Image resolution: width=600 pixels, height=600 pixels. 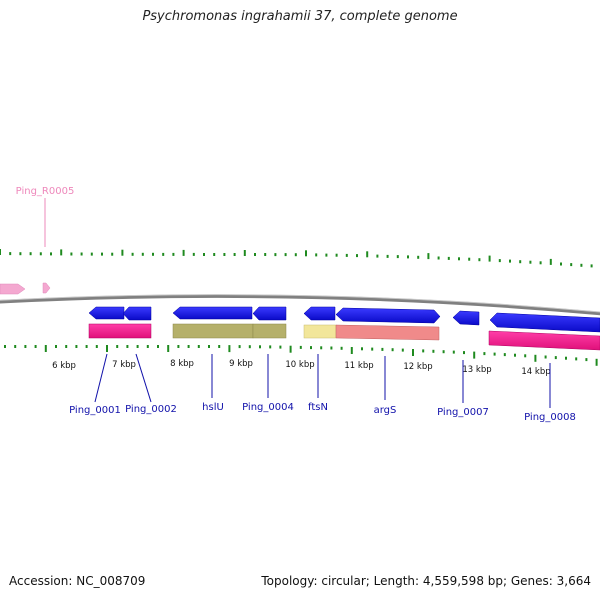 I want to click on feature-label-args: argS, so click(x=385, y=410).